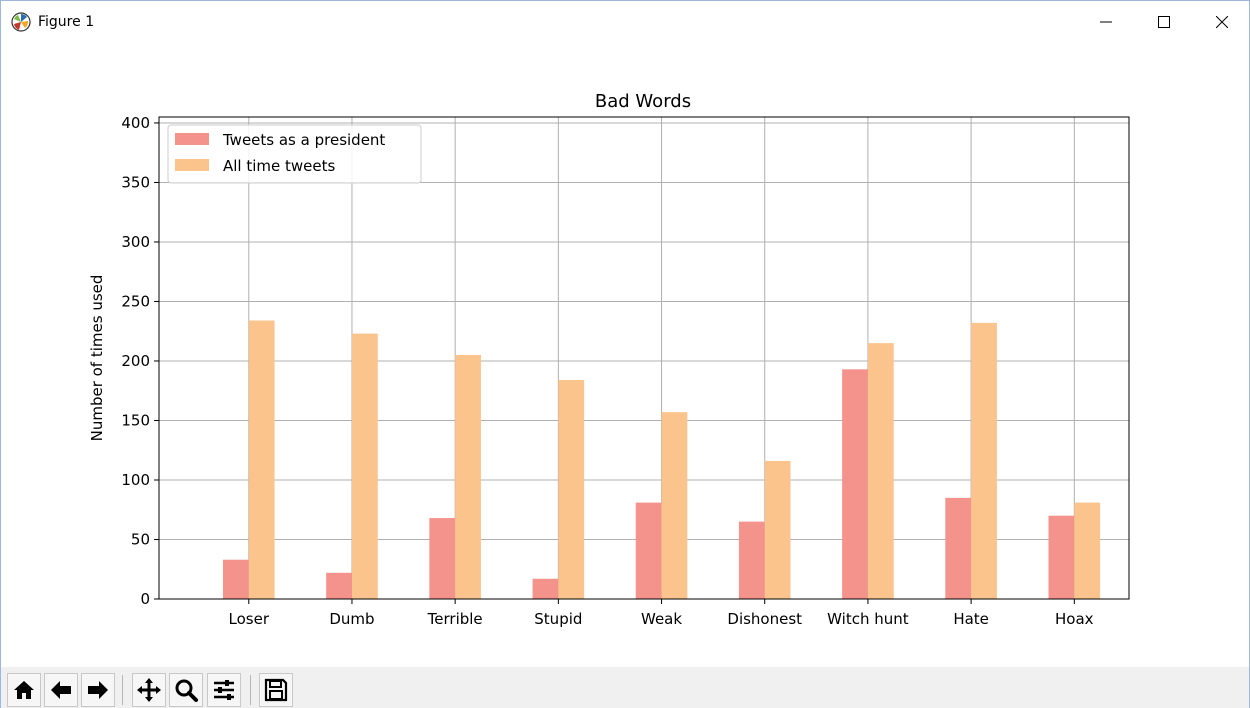 The image size is (1250, 708). I want to click on x-tick-label: Weak, so click(661, 619).